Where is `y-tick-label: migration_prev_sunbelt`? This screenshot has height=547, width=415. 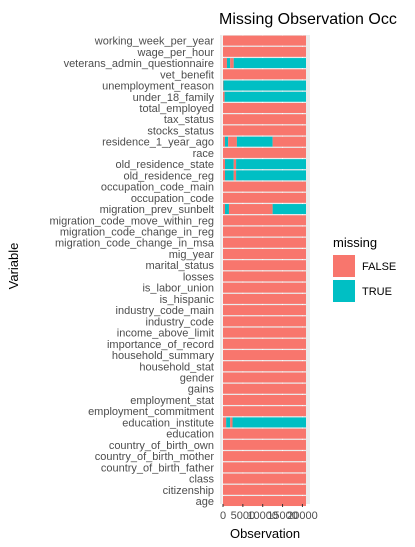
y-tick-label: migration_prev_sunbelt is located at coordinates (157, 210).